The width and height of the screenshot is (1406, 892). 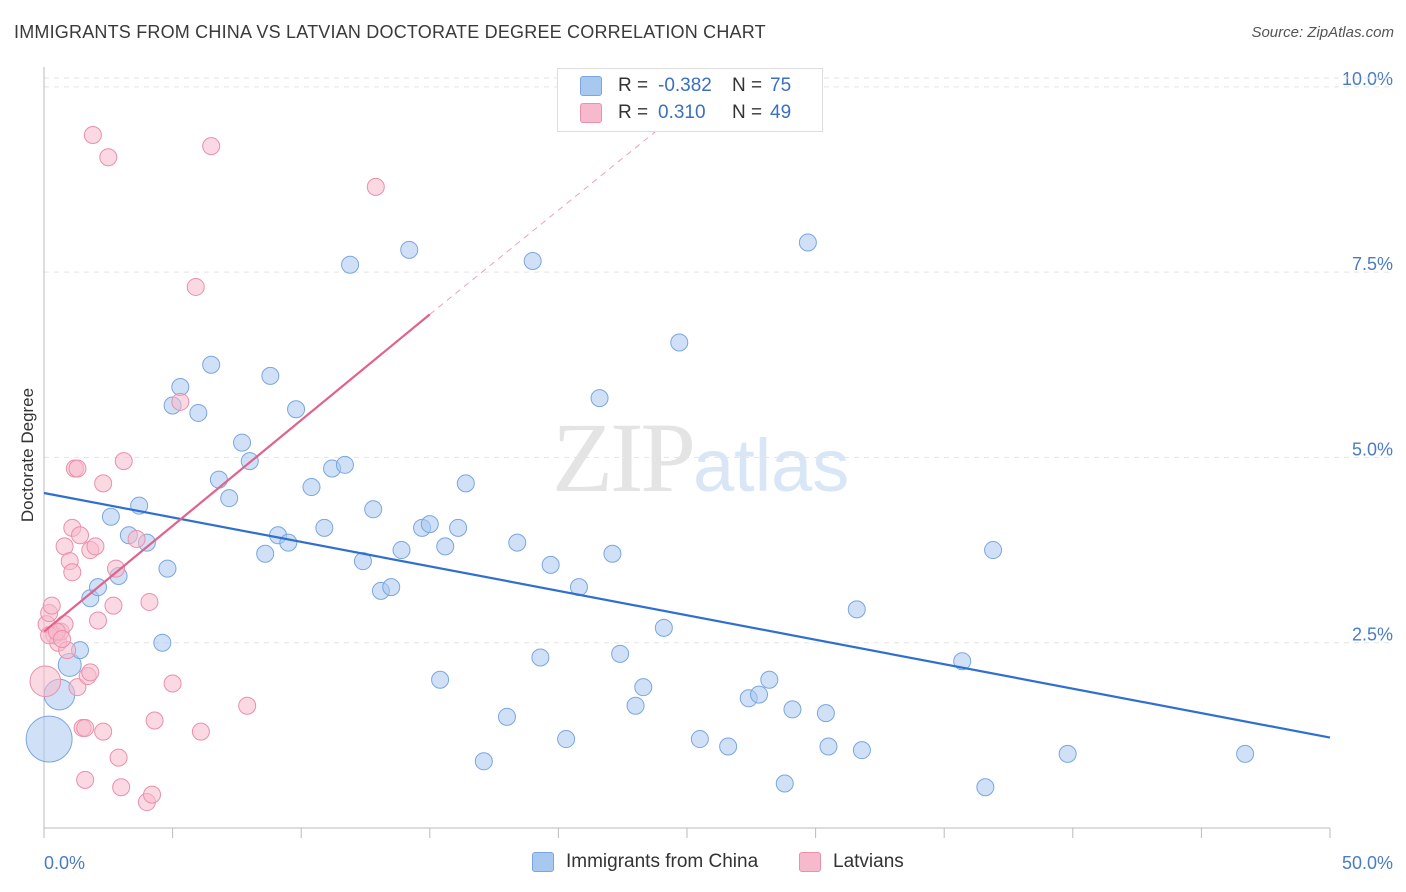 What do you see at coordinates (591, 113) in the screenshot?
I see `latvians-swatch` at bounding box center [591, 113].